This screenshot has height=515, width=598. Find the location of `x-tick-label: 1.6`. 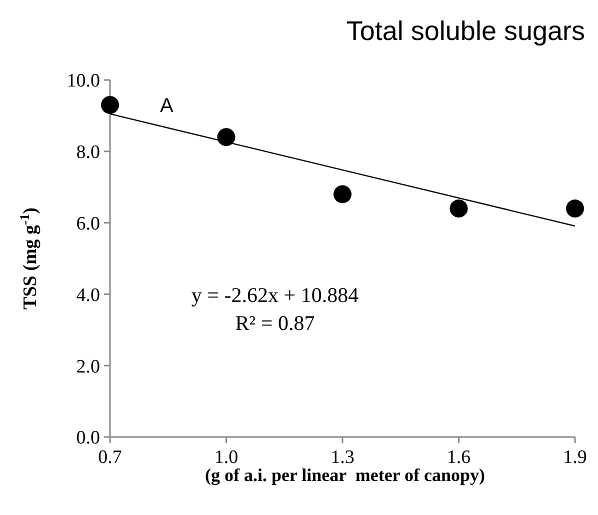

x-tick-label: 1.6 is located at coordinates (458, 457).